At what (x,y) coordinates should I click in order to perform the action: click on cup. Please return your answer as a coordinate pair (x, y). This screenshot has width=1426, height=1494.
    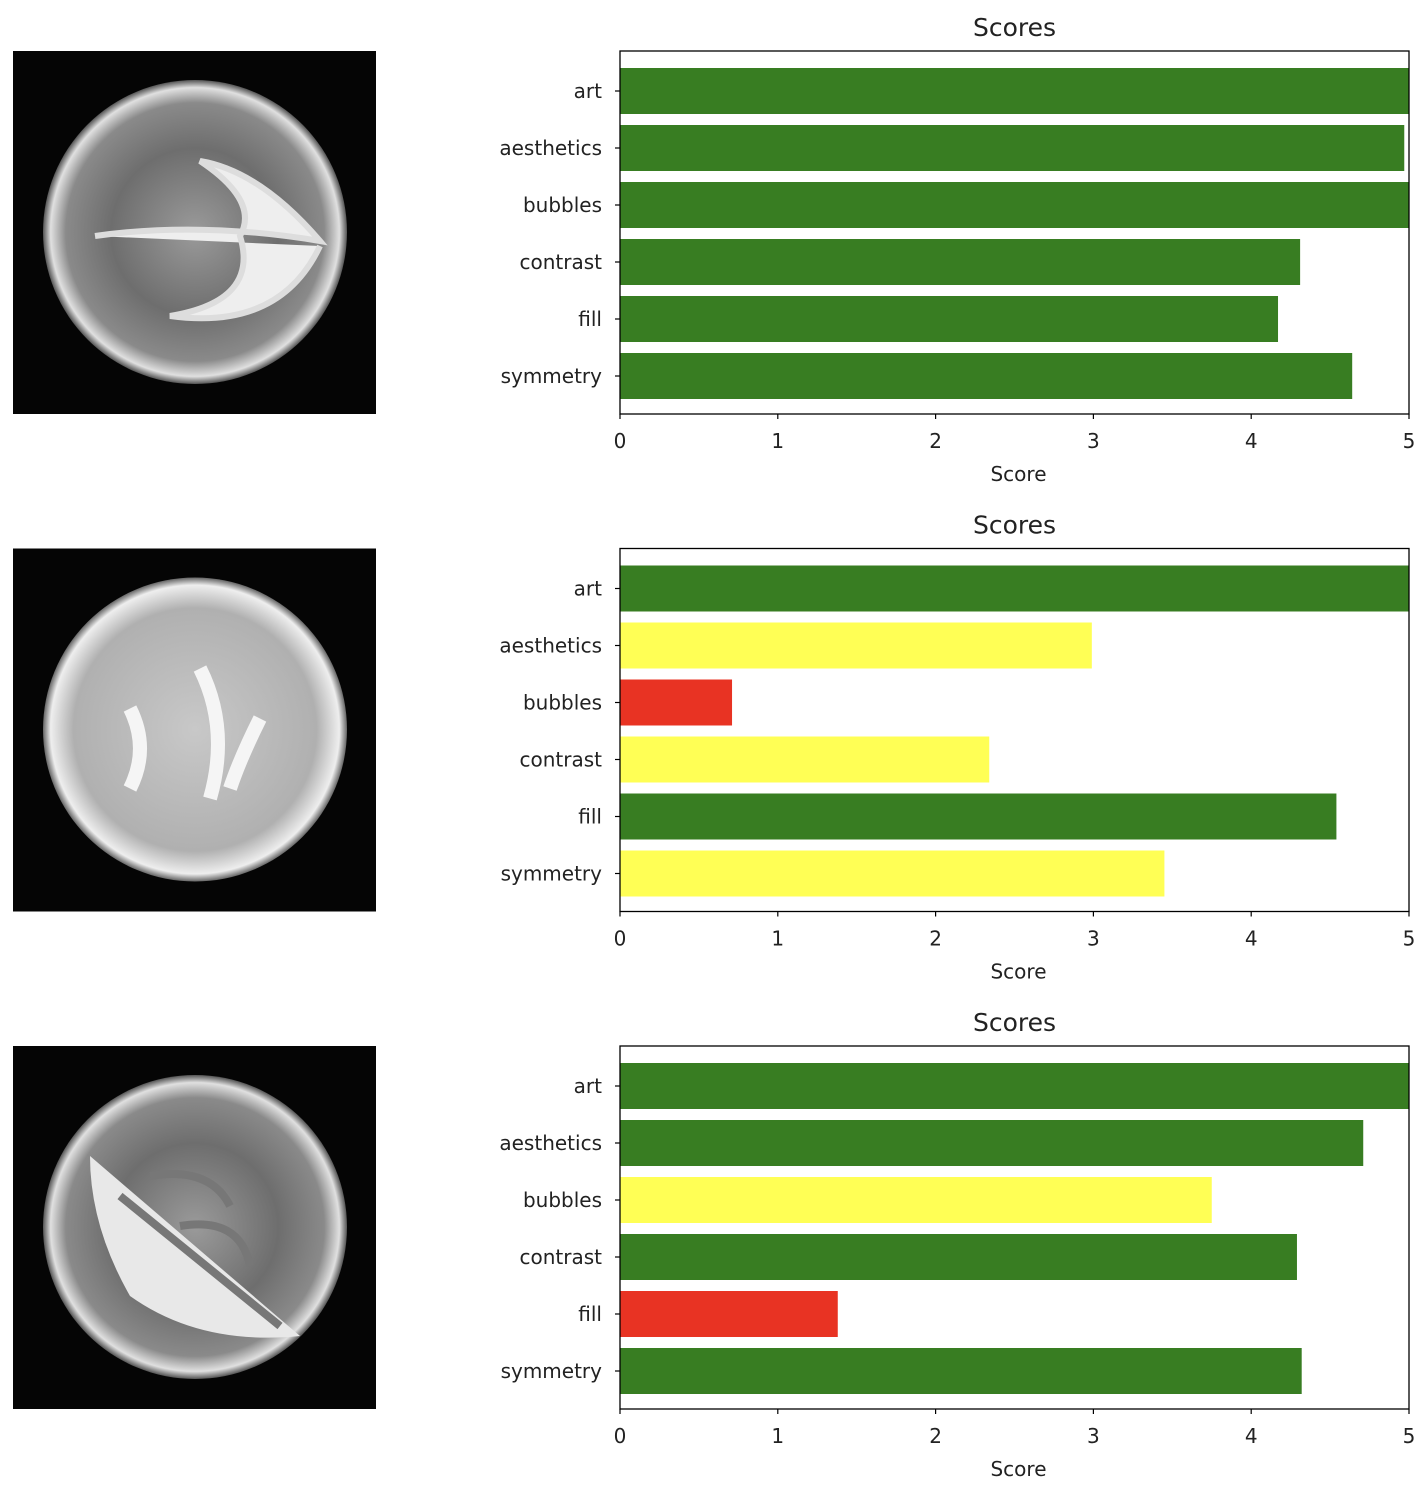
    Looking at the image, I should click on (195, 729).